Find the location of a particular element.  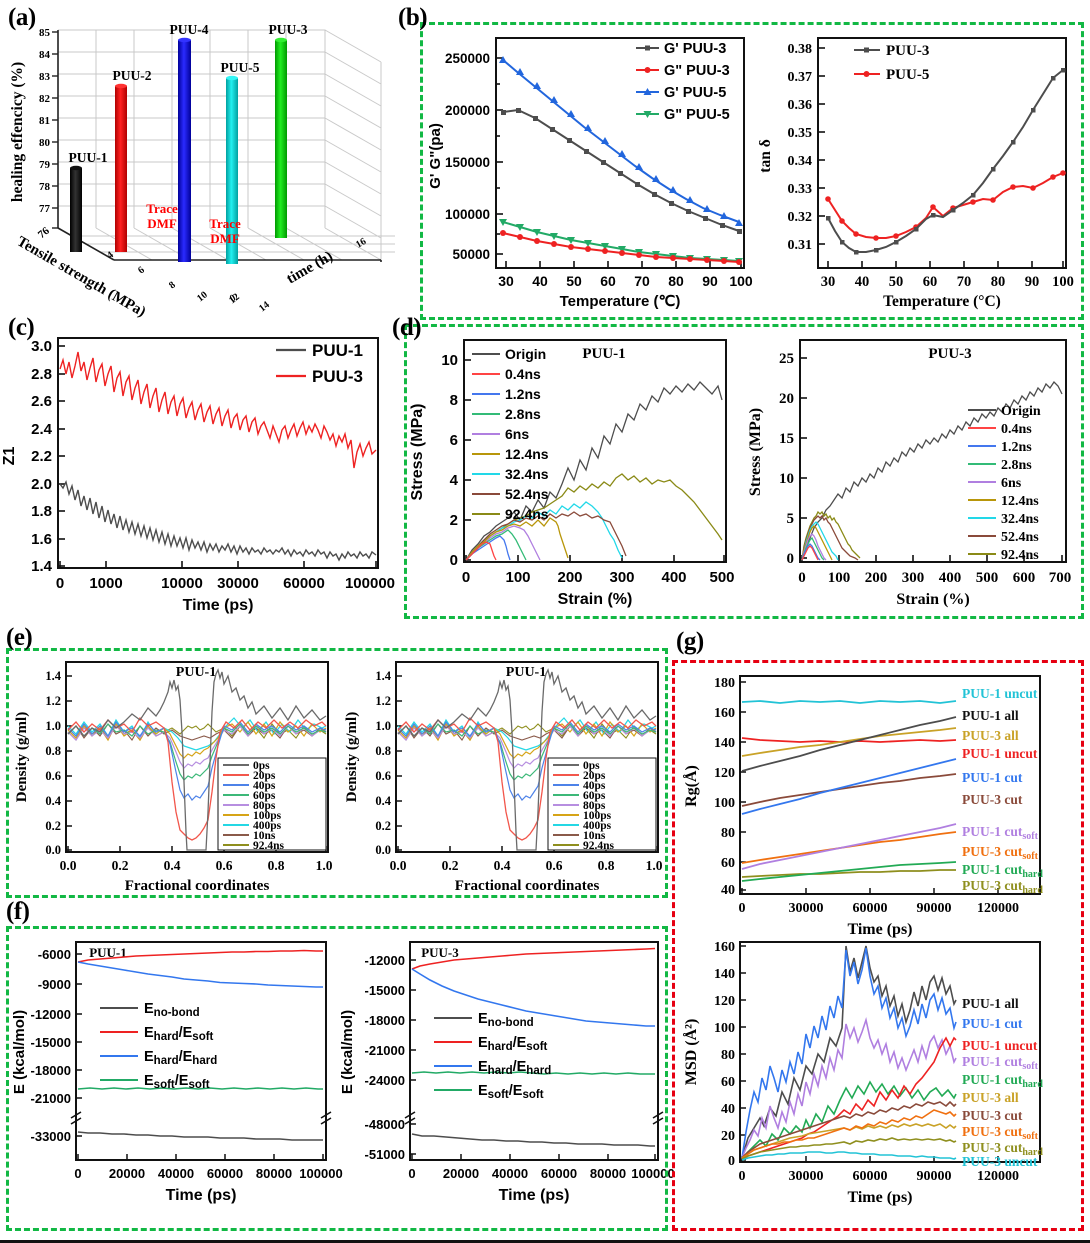

g-bottom-ytick: 140 is located at coordinates (724, 974).